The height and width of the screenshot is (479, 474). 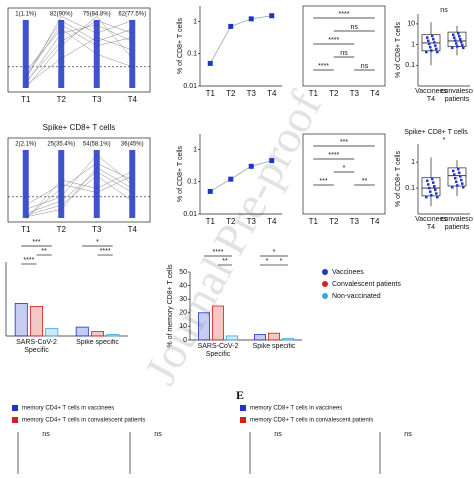 I want to click on category-label: Spike specific, so click(x=97, y=342).